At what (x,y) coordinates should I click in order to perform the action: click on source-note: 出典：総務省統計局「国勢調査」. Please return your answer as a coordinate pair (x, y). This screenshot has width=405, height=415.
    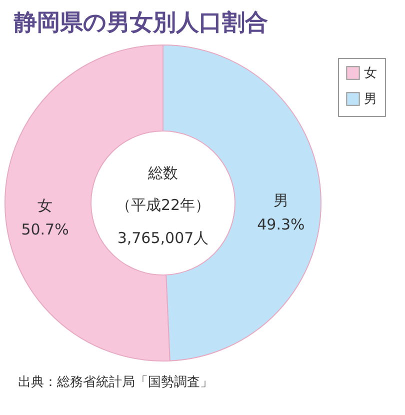
    Looking at the image, I should click on (115, 382).